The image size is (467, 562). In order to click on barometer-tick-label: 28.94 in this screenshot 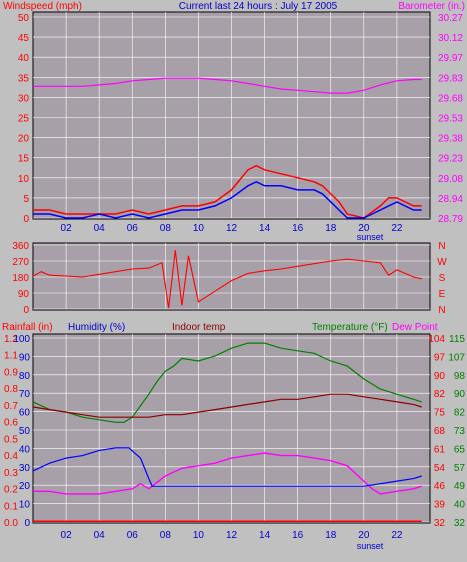, I will do `click(450, 199)`.